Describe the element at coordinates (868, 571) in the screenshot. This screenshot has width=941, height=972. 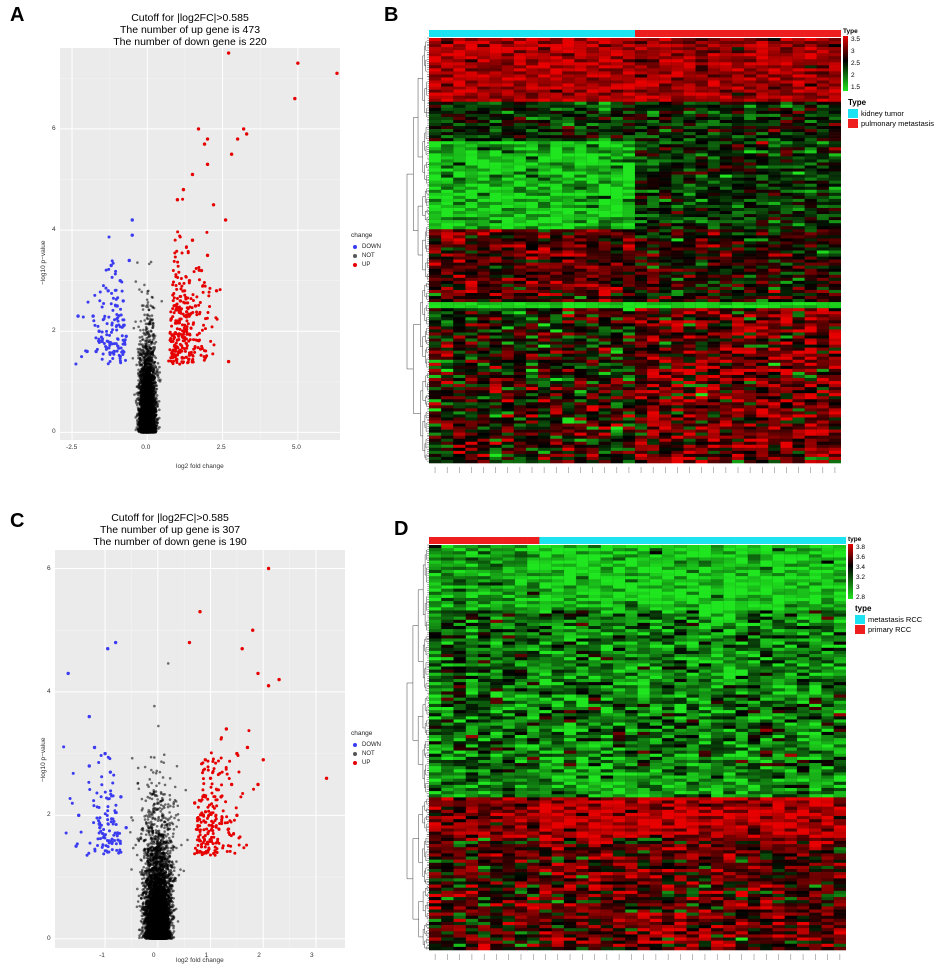
I see `panel-d-scale-legend: type 3.8 3.6 3.4 3.2 3 2.8` at that location.